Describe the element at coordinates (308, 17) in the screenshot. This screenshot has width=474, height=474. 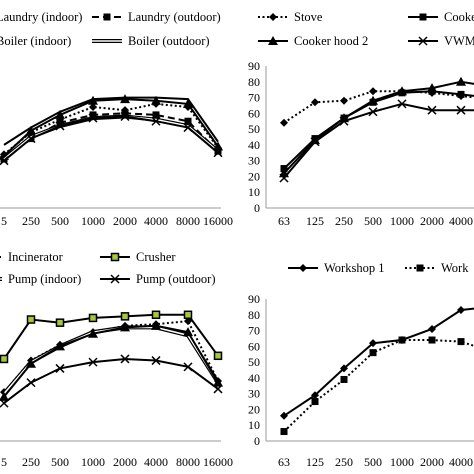
I see `legend-label: Stove` at that location.